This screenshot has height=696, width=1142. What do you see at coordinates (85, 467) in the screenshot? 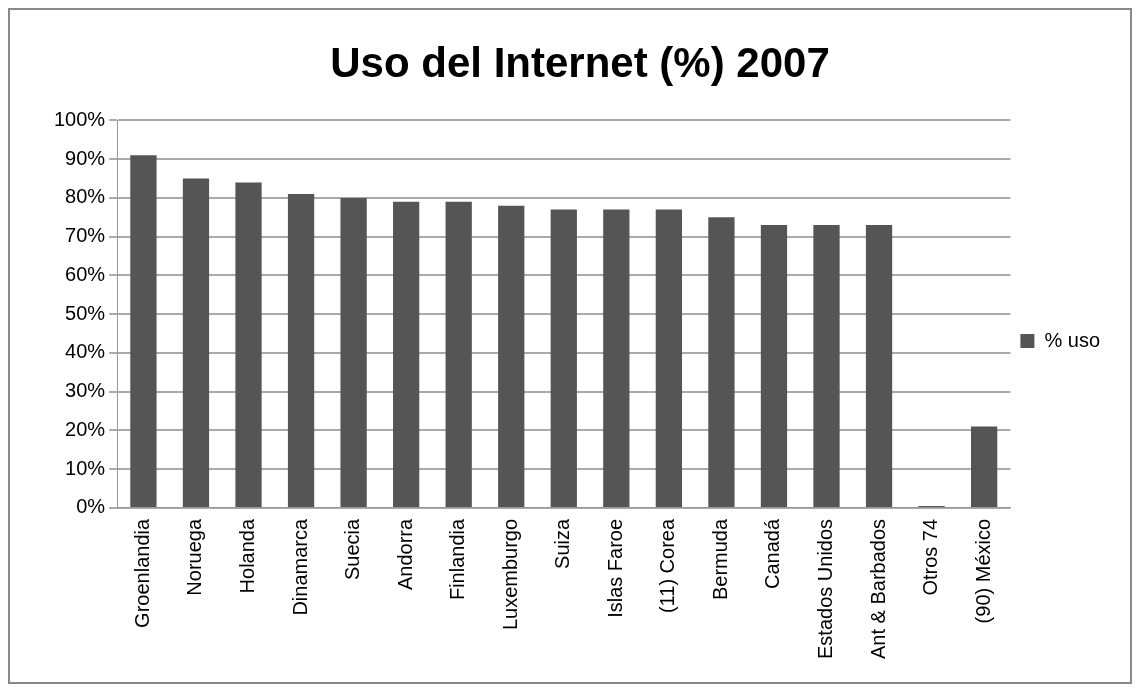
I see `y-tick-label: 10%` at bounding box center [85, 467].